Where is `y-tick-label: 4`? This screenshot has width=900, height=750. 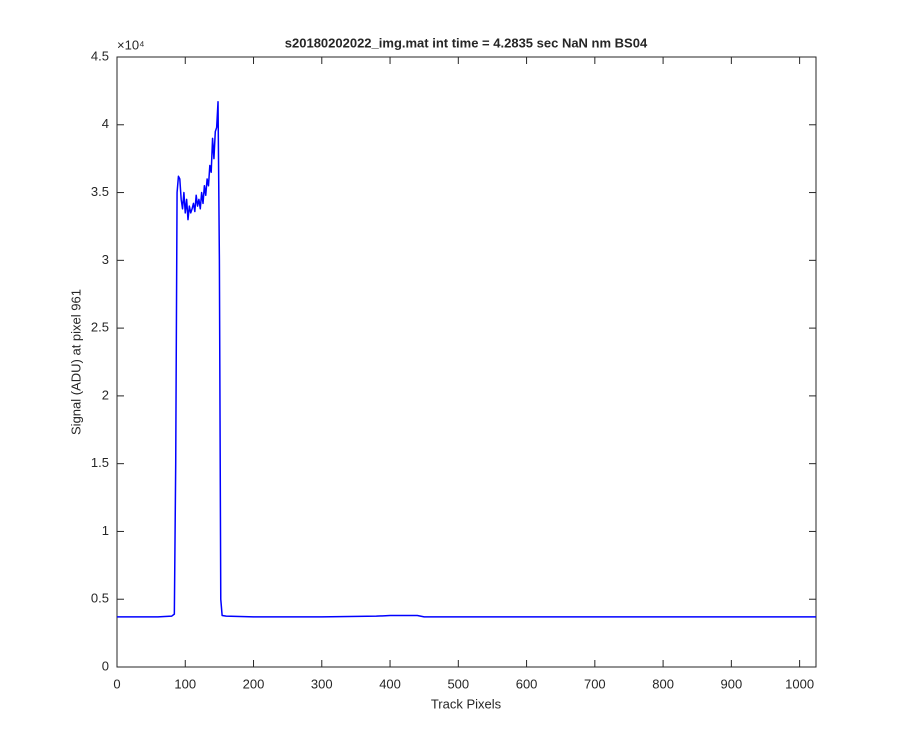
y-tick-label: 4 is located at coordinates (105, 123).